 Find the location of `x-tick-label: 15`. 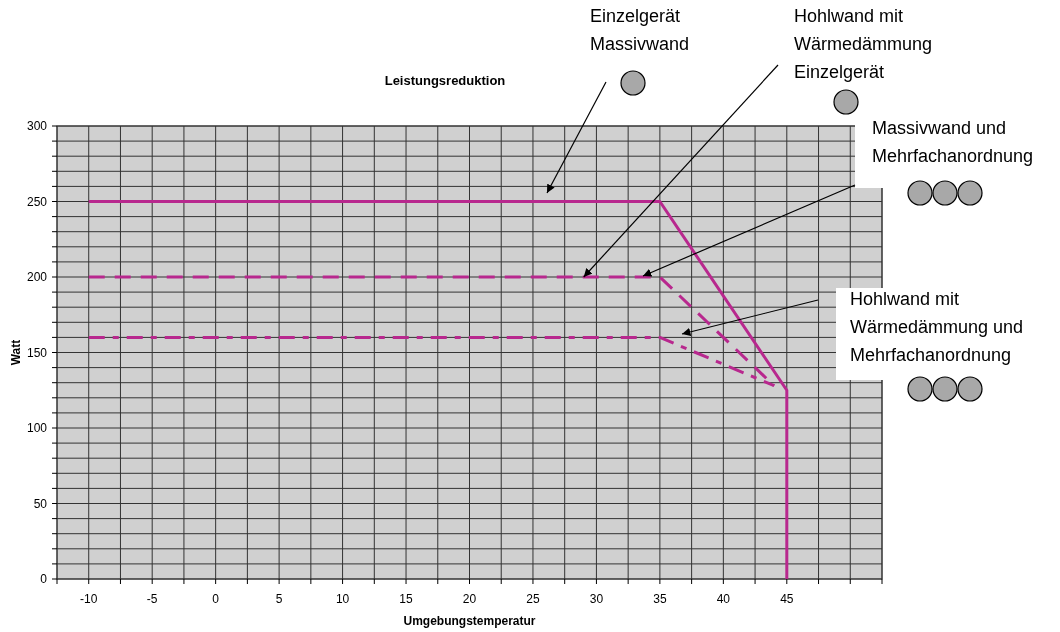

x-tick-label: 15 is located at coordinates (406, 599).